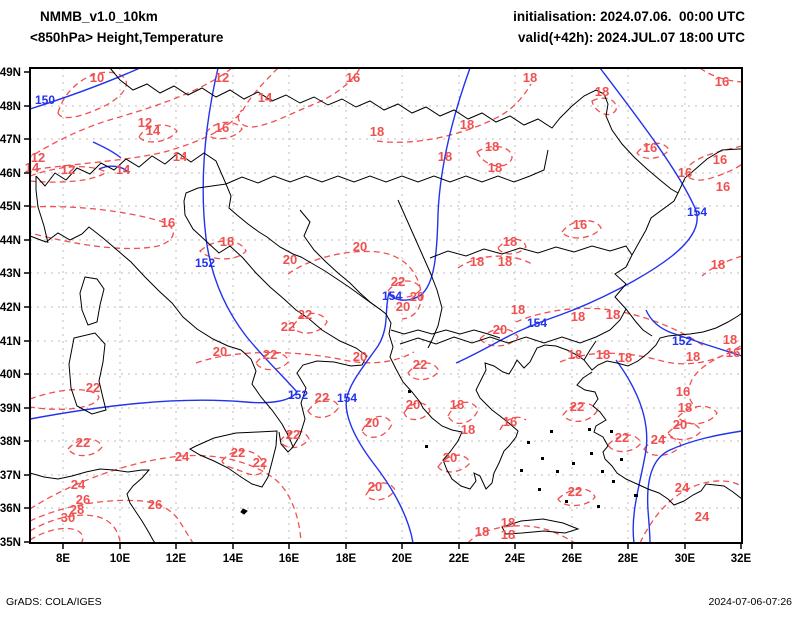 This screenshot has height=618, width=800. Describe the element at coordinates (750, 602) in the screenshot. I see `plot-timestamp: 2024-07-06-07:26` at that location.